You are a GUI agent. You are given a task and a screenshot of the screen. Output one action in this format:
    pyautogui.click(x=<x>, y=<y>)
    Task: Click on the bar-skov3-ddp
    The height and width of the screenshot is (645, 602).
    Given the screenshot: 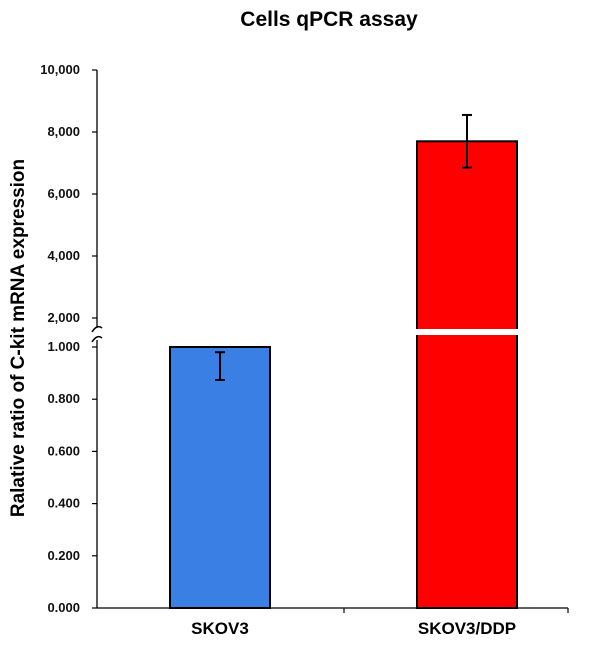 What is the action you would take?
    pyautogui.click(x=467, y=375)
    